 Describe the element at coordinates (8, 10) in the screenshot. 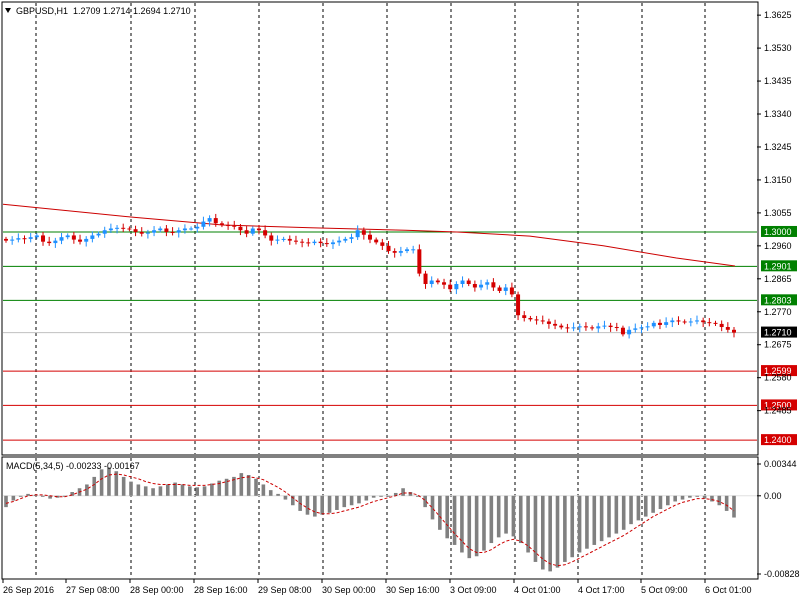

I see `triangle-down-icon` at that location.